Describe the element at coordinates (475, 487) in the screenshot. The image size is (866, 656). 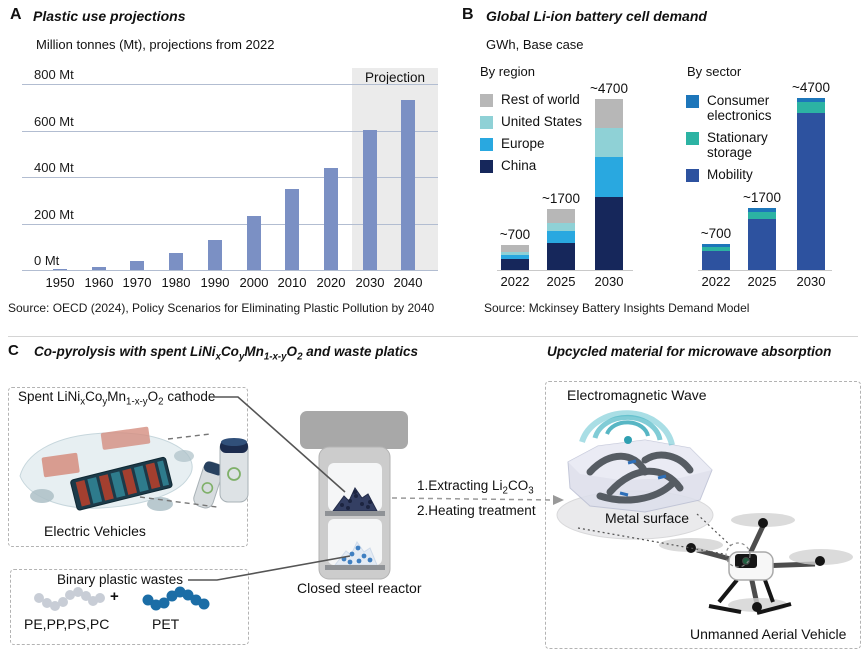
I see `step1-label: 1.Extracting Li2CO3` at that location.